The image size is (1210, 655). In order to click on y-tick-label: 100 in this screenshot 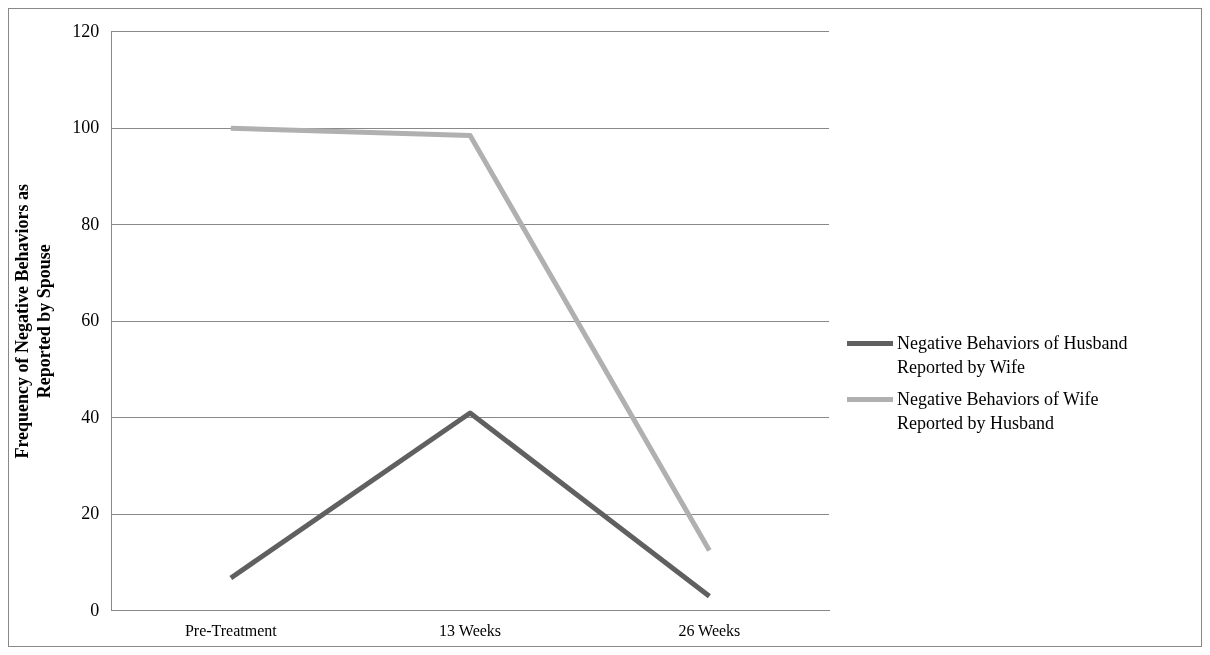, I will do `click(86, 127)`.